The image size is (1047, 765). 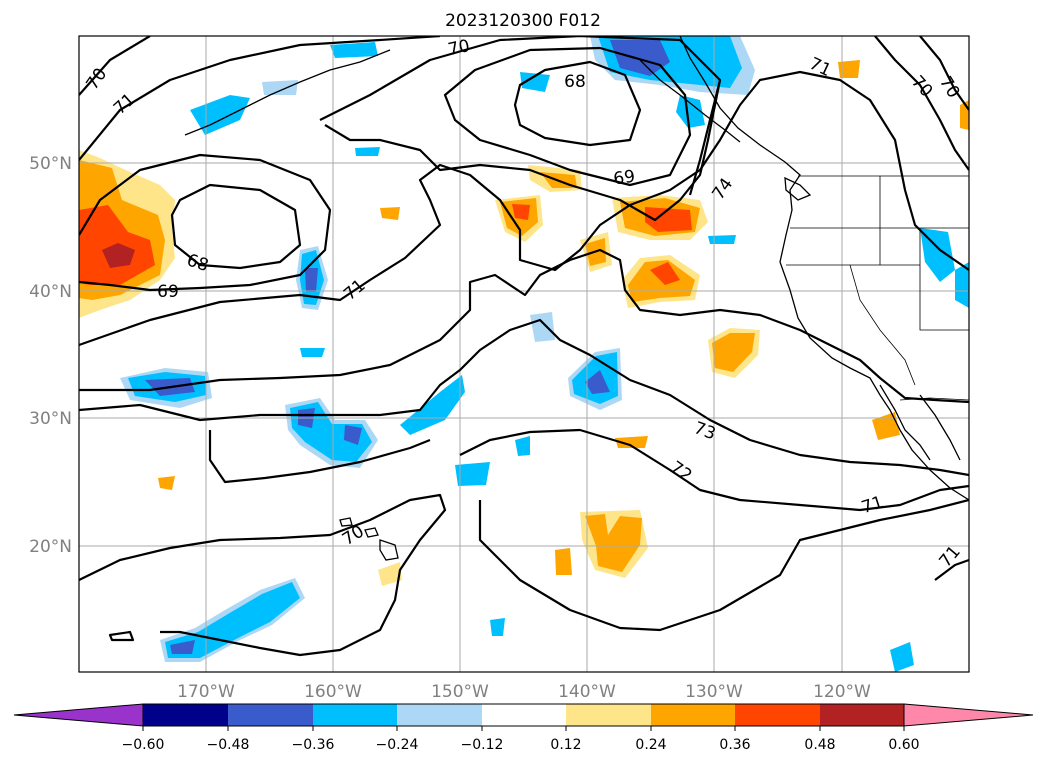 What do you see at coordinates (886, 426) in the screenshot?
I see `warm-anomaly-h` at bounding box center [886, 426].